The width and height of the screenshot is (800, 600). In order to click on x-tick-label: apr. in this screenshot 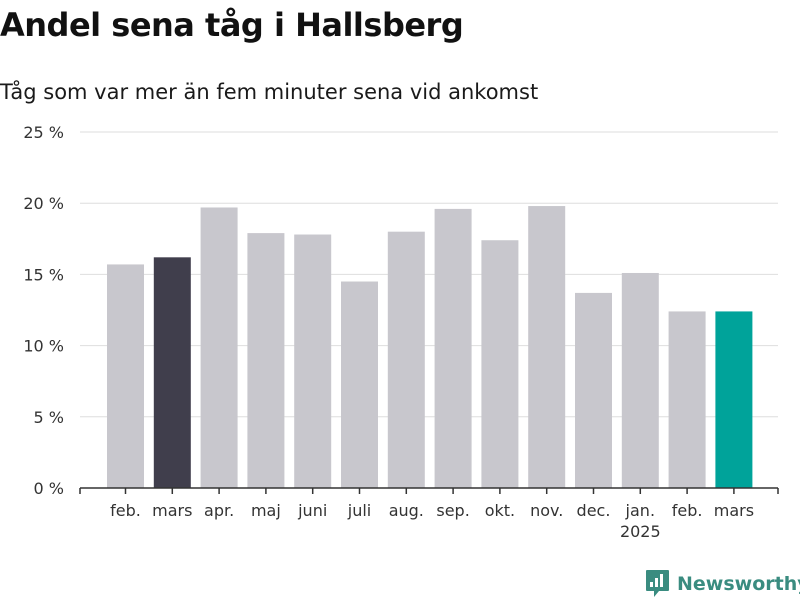, I will do `click(219, 510)`.